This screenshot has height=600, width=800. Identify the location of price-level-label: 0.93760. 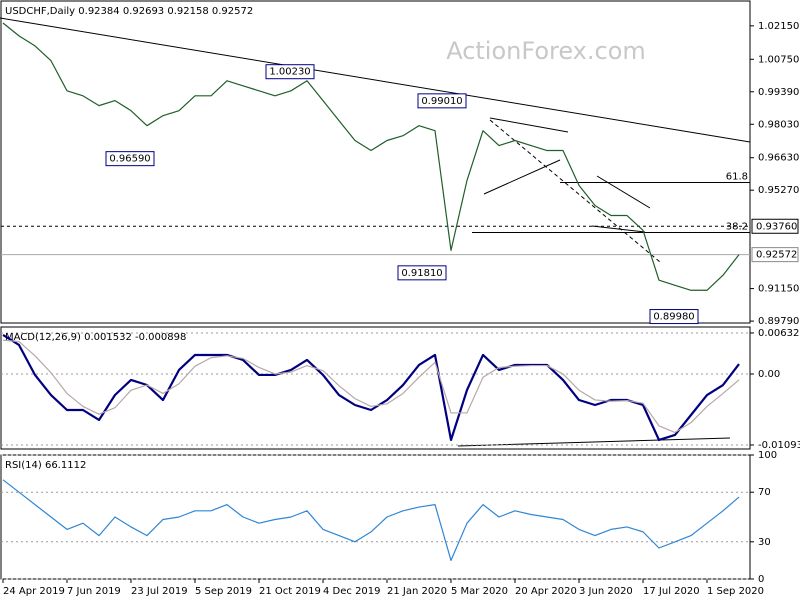
(776, 226).